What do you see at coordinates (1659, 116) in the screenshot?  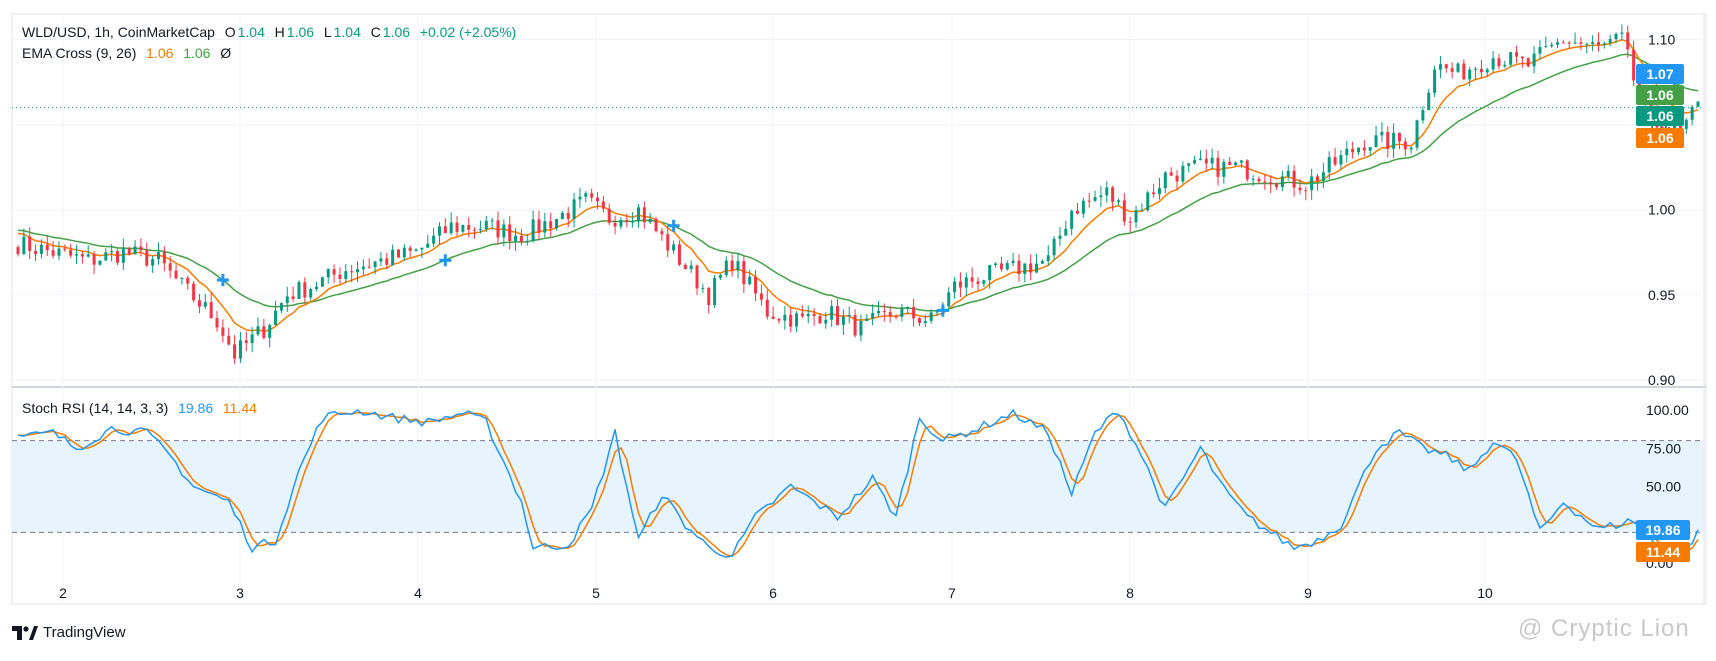 I see `price-badge-last-text: 1.06` at bounding box center [1659, 116].